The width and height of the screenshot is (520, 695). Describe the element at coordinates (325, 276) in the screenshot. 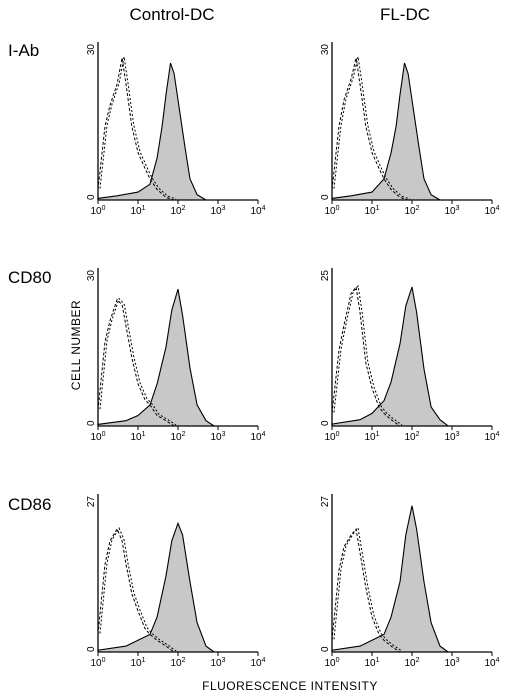

I see `y-max-tick-label: 25` at that location.